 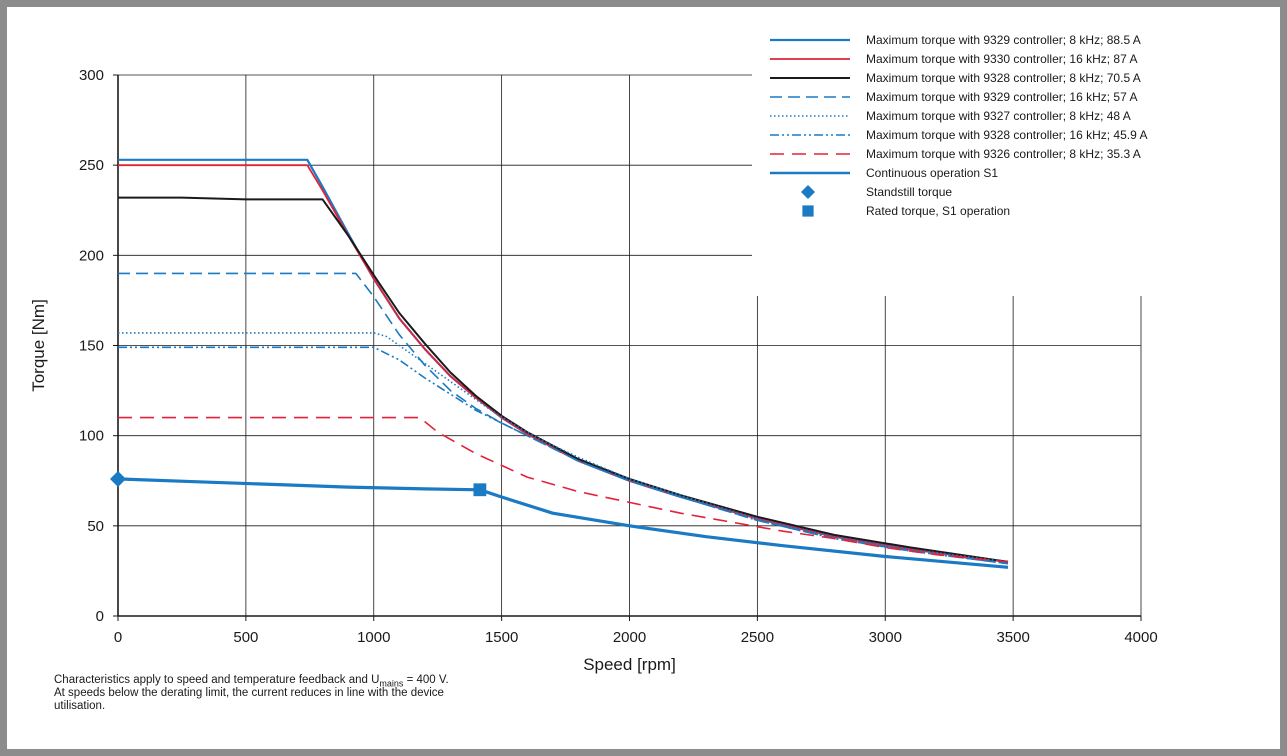 I want to click on legend-entry-marker-1: Standstill torque, so click(x=909, y=192).